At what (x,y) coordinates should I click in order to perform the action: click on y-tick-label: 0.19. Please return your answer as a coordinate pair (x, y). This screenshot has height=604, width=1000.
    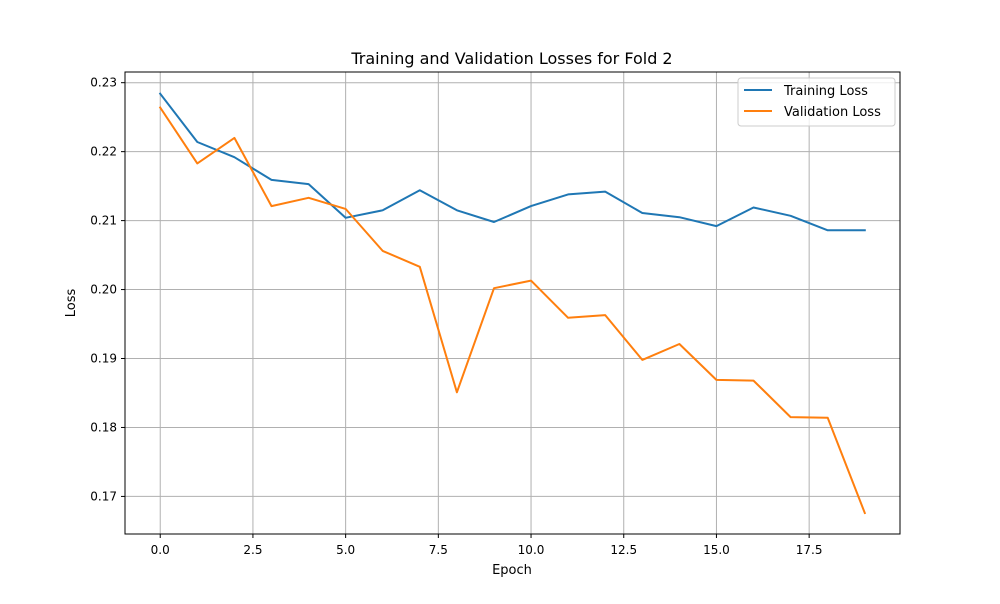
    Looking at the image, I should click on (103, 359).